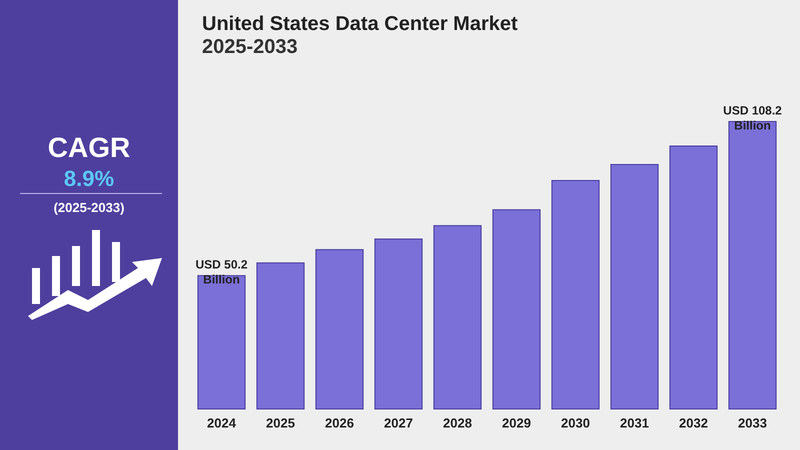 Image resolution: width=800 pixels, height=450 pixels. I want to click on x-tick-label: 2033, so click(752, 423).